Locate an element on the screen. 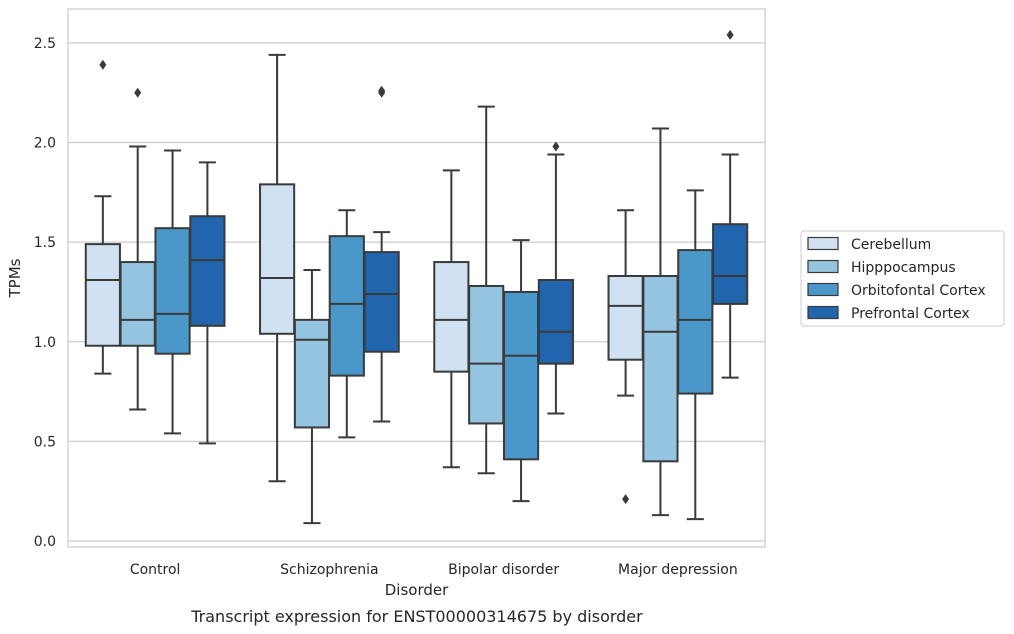 The width and height of the screenshot is (1014, 634). legend-item: Orbitofontal Cortex is located at coordinates (896, 290).